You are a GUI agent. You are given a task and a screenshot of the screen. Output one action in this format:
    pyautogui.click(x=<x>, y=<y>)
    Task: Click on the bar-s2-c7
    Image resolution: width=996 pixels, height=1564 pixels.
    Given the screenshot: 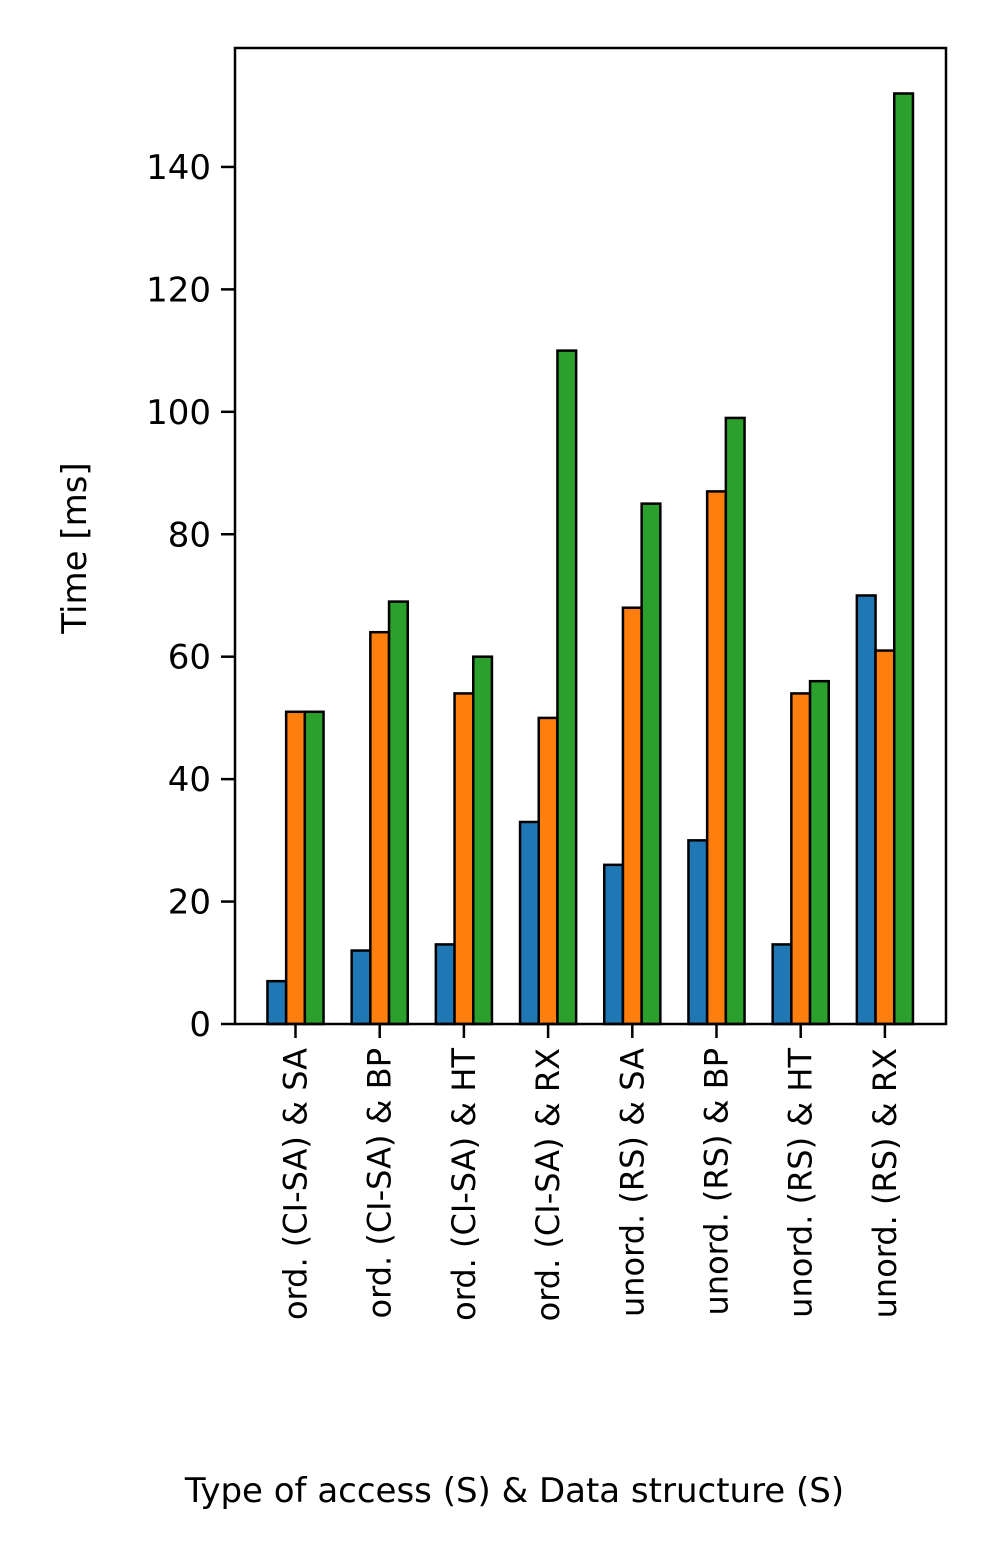 What is the action you would take?
    pyautogui.click(x=904, y=559)
    